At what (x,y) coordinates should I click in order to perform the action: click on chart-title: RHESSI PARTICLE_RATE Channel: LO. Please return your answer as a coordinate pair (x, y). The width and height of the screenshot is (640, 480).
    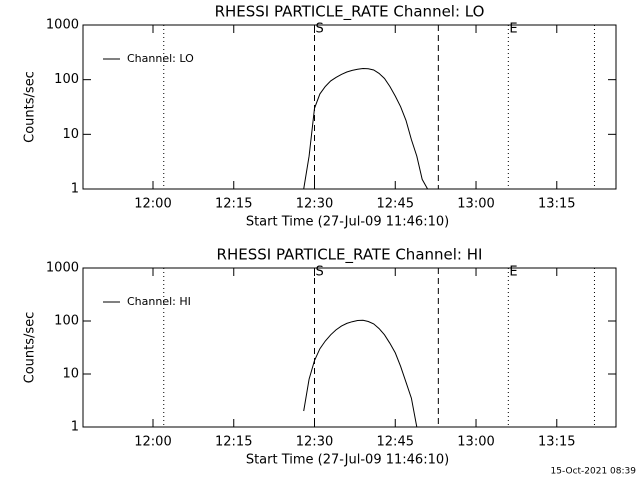
    Looking at the image, I should click on (350, 12).